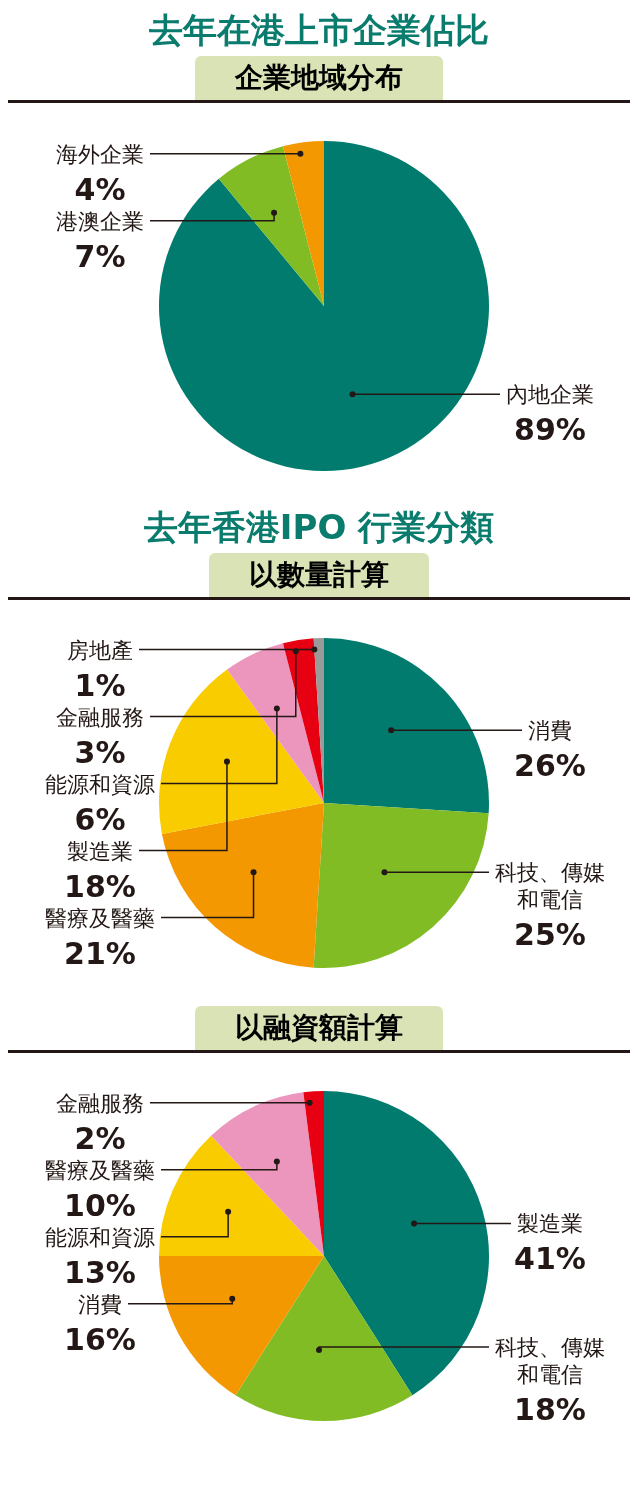  I want to click on data-label: 25%, so click(550, 935).